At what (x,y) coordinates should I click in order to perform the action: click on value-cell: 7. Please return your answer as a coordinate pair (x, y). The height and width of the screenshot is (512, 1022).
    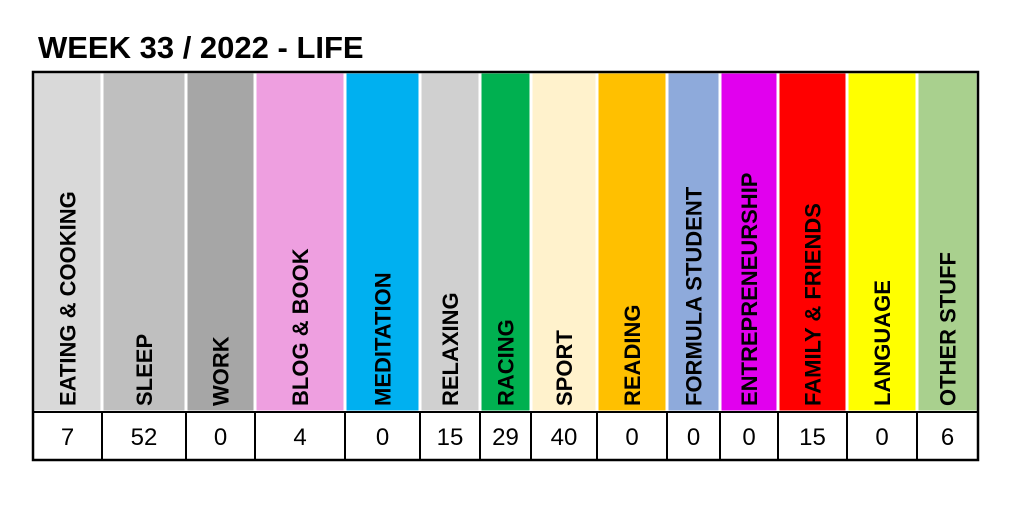
    Looking at the image, I should click on (67, 437).